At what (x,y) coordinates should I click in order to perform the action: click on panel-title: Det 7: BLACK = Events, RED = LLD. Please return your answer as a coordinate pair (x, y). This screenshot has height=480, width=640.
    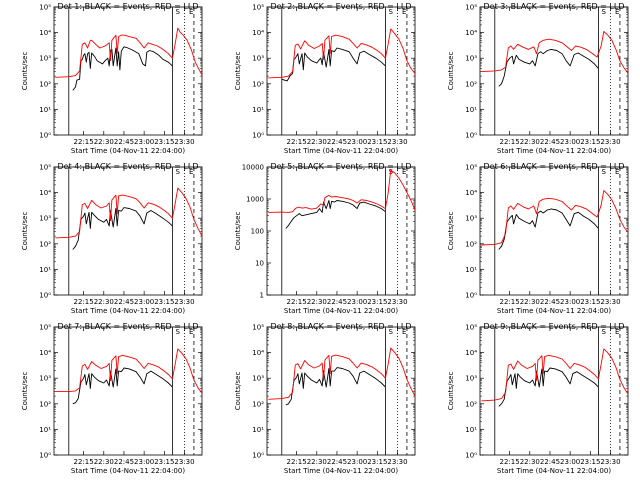
    Looking at the image, I should click on (128, 326).